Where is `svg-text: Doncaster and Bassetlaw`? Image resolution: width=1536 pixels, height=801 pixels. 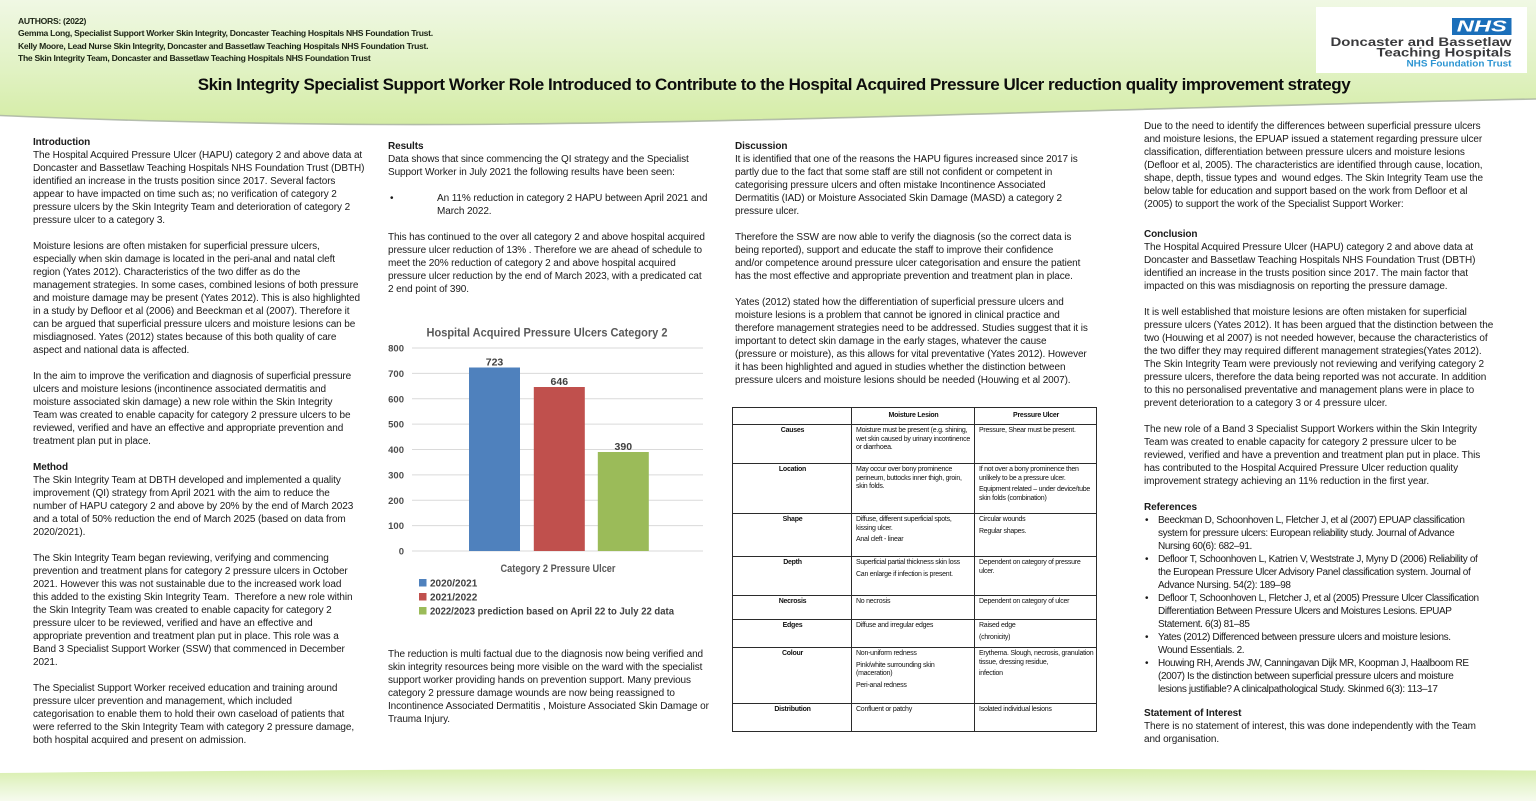 svg-text: Doncaster and Bassetlaw is located at coordinates (1422, 42).